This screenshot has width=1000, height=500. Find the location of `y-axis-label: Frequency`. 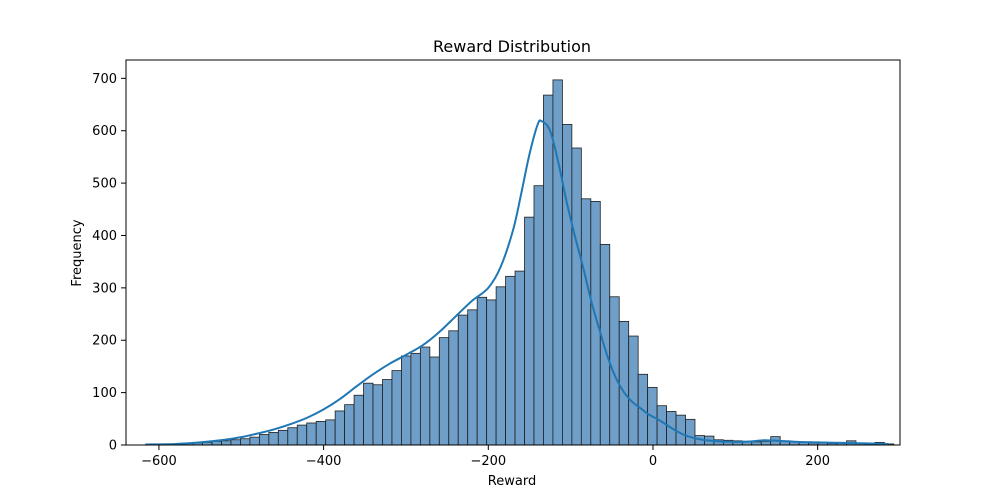

y-axis-label: Frequency is located at coordinates (77, 252).